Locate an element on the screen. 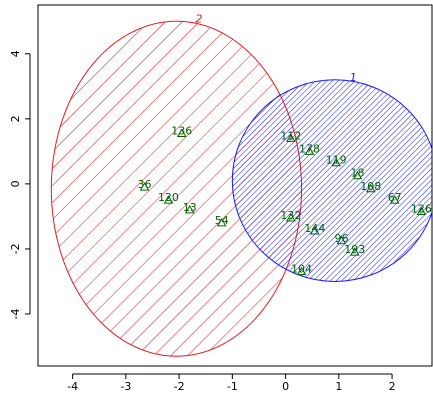 Image resolution: width=433 pixels, height=394 pixels. x-tick-label: -2 is located at coordinates (179, 386).